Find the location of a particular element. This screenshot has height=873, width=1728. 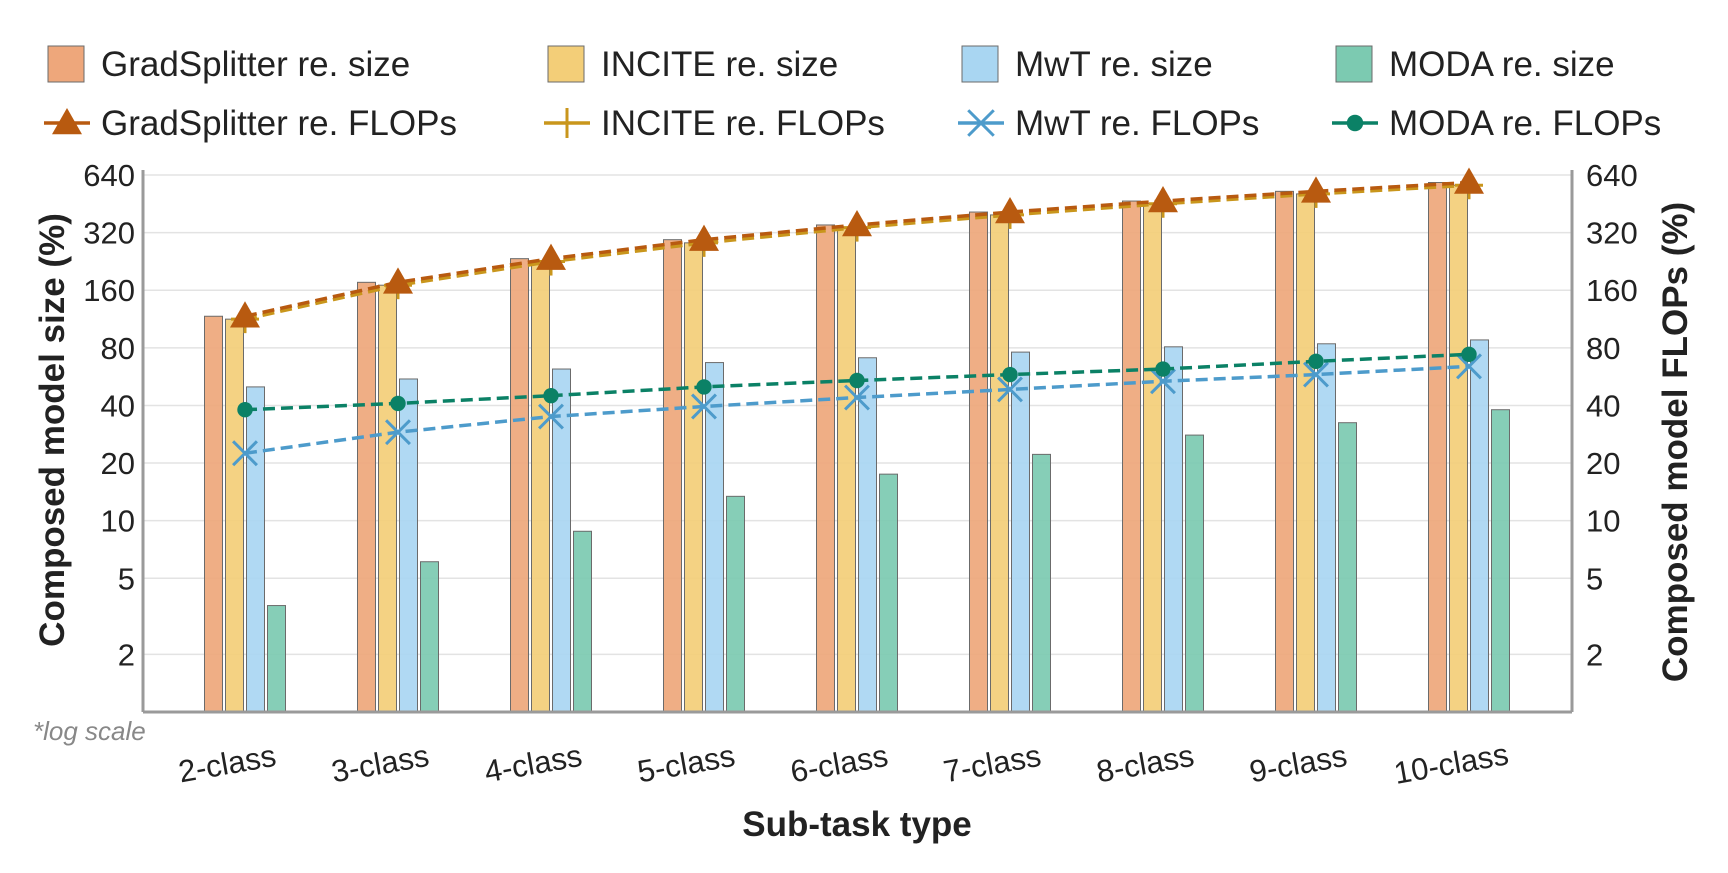

y2-axis-title: Composed model FLOPs (%) is located at coordinates (1675, 442).